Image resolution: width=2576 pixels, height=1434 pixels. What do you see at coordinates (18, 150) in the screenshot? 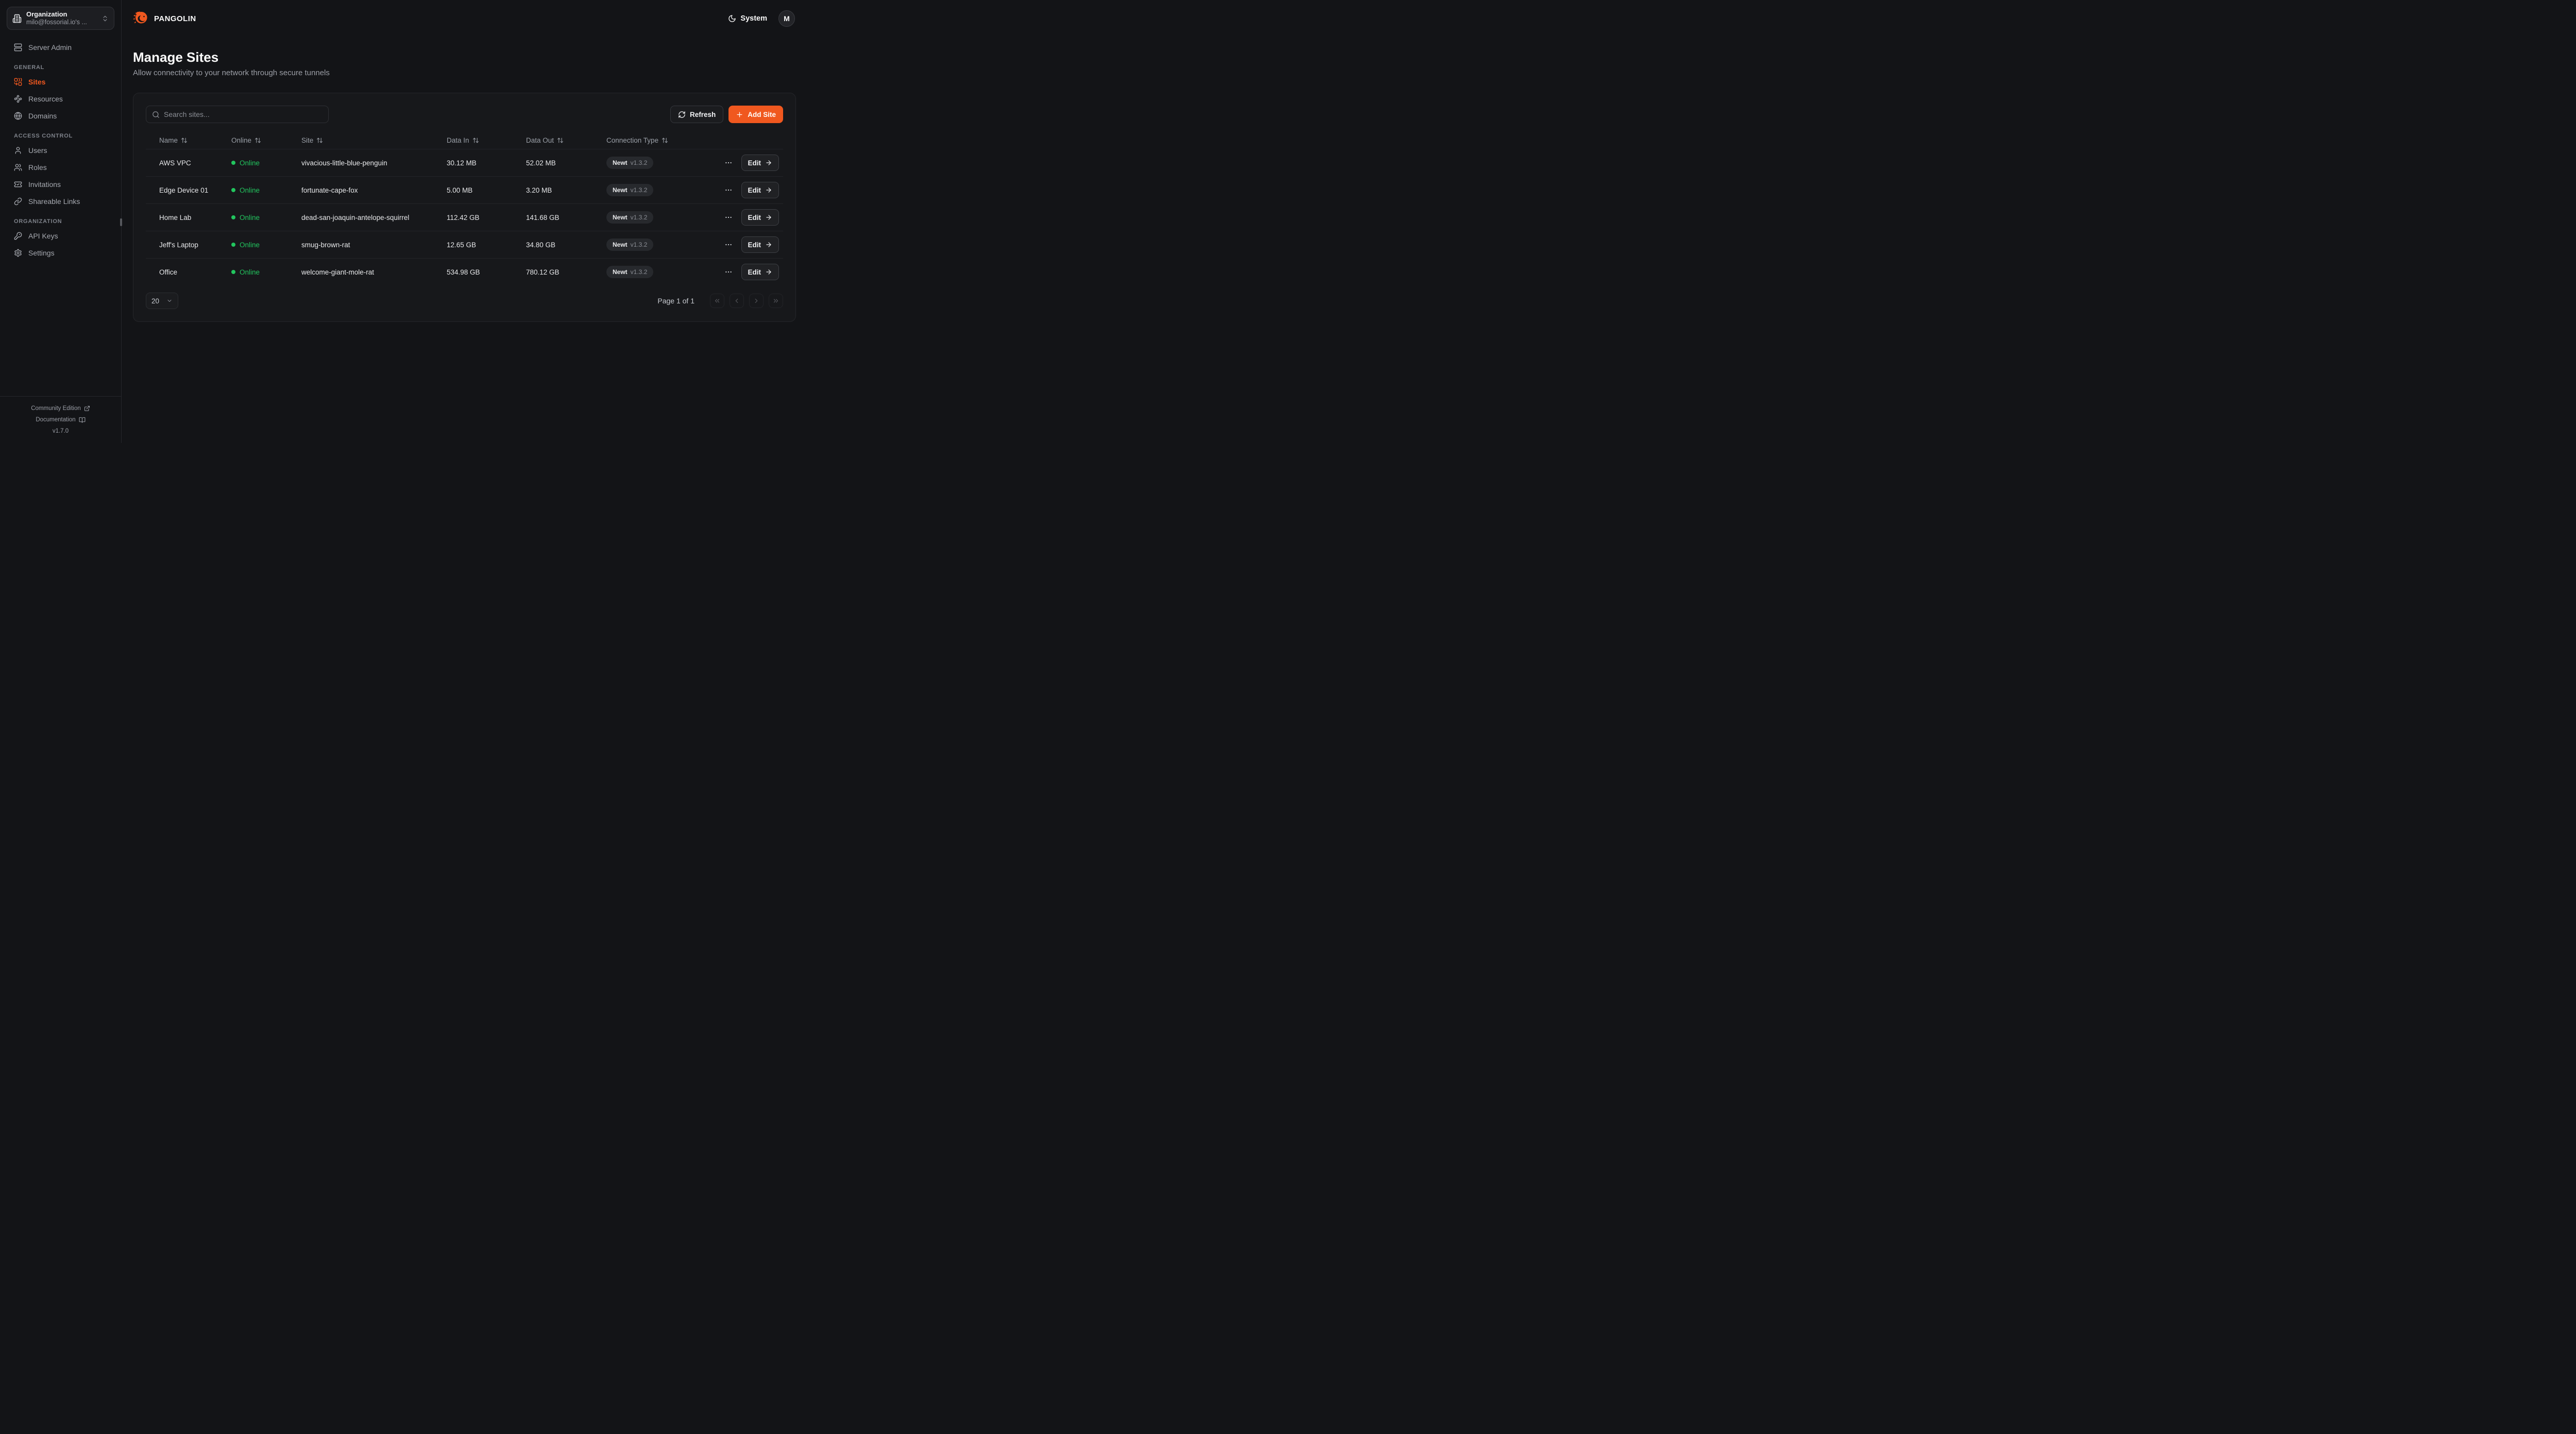
I see `user-icon` at bounding box center [18, 150].